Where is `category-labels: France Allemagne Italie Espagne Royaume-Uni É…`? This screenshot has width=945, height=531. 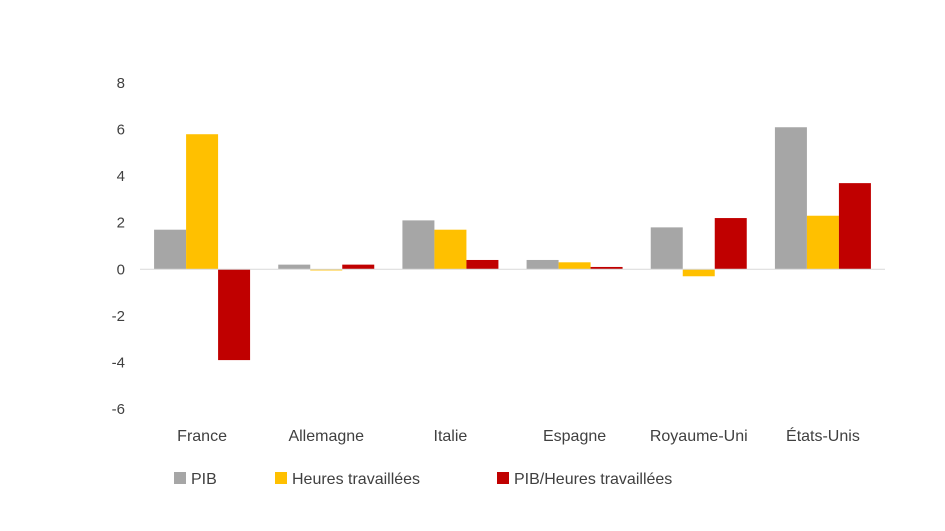
category-labels: France Allemagne Italie Espagne Royaume-Uni É… is located at coordinates (518, 435).